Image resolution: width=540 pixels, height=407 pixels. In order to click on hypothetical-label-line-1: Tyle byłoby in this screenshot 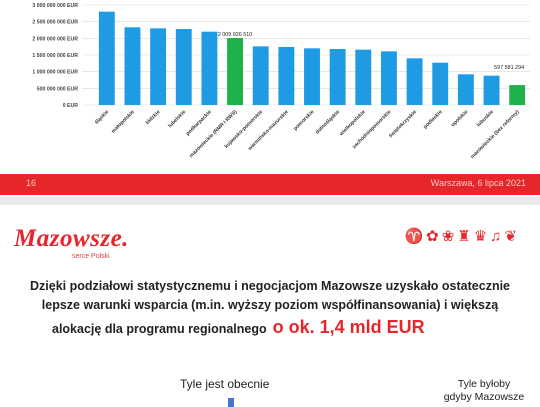, I will do `click(484, 384)`.